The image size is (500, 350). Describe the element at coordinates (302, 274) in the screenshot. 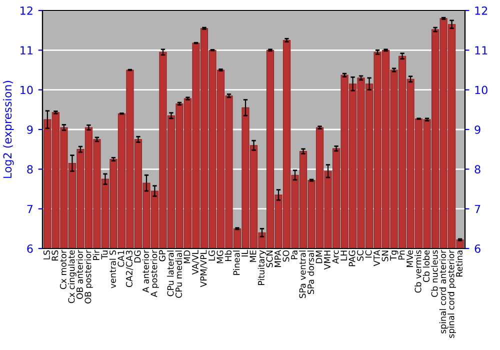

I see `x-tick-label: SPa ventral` at that location.